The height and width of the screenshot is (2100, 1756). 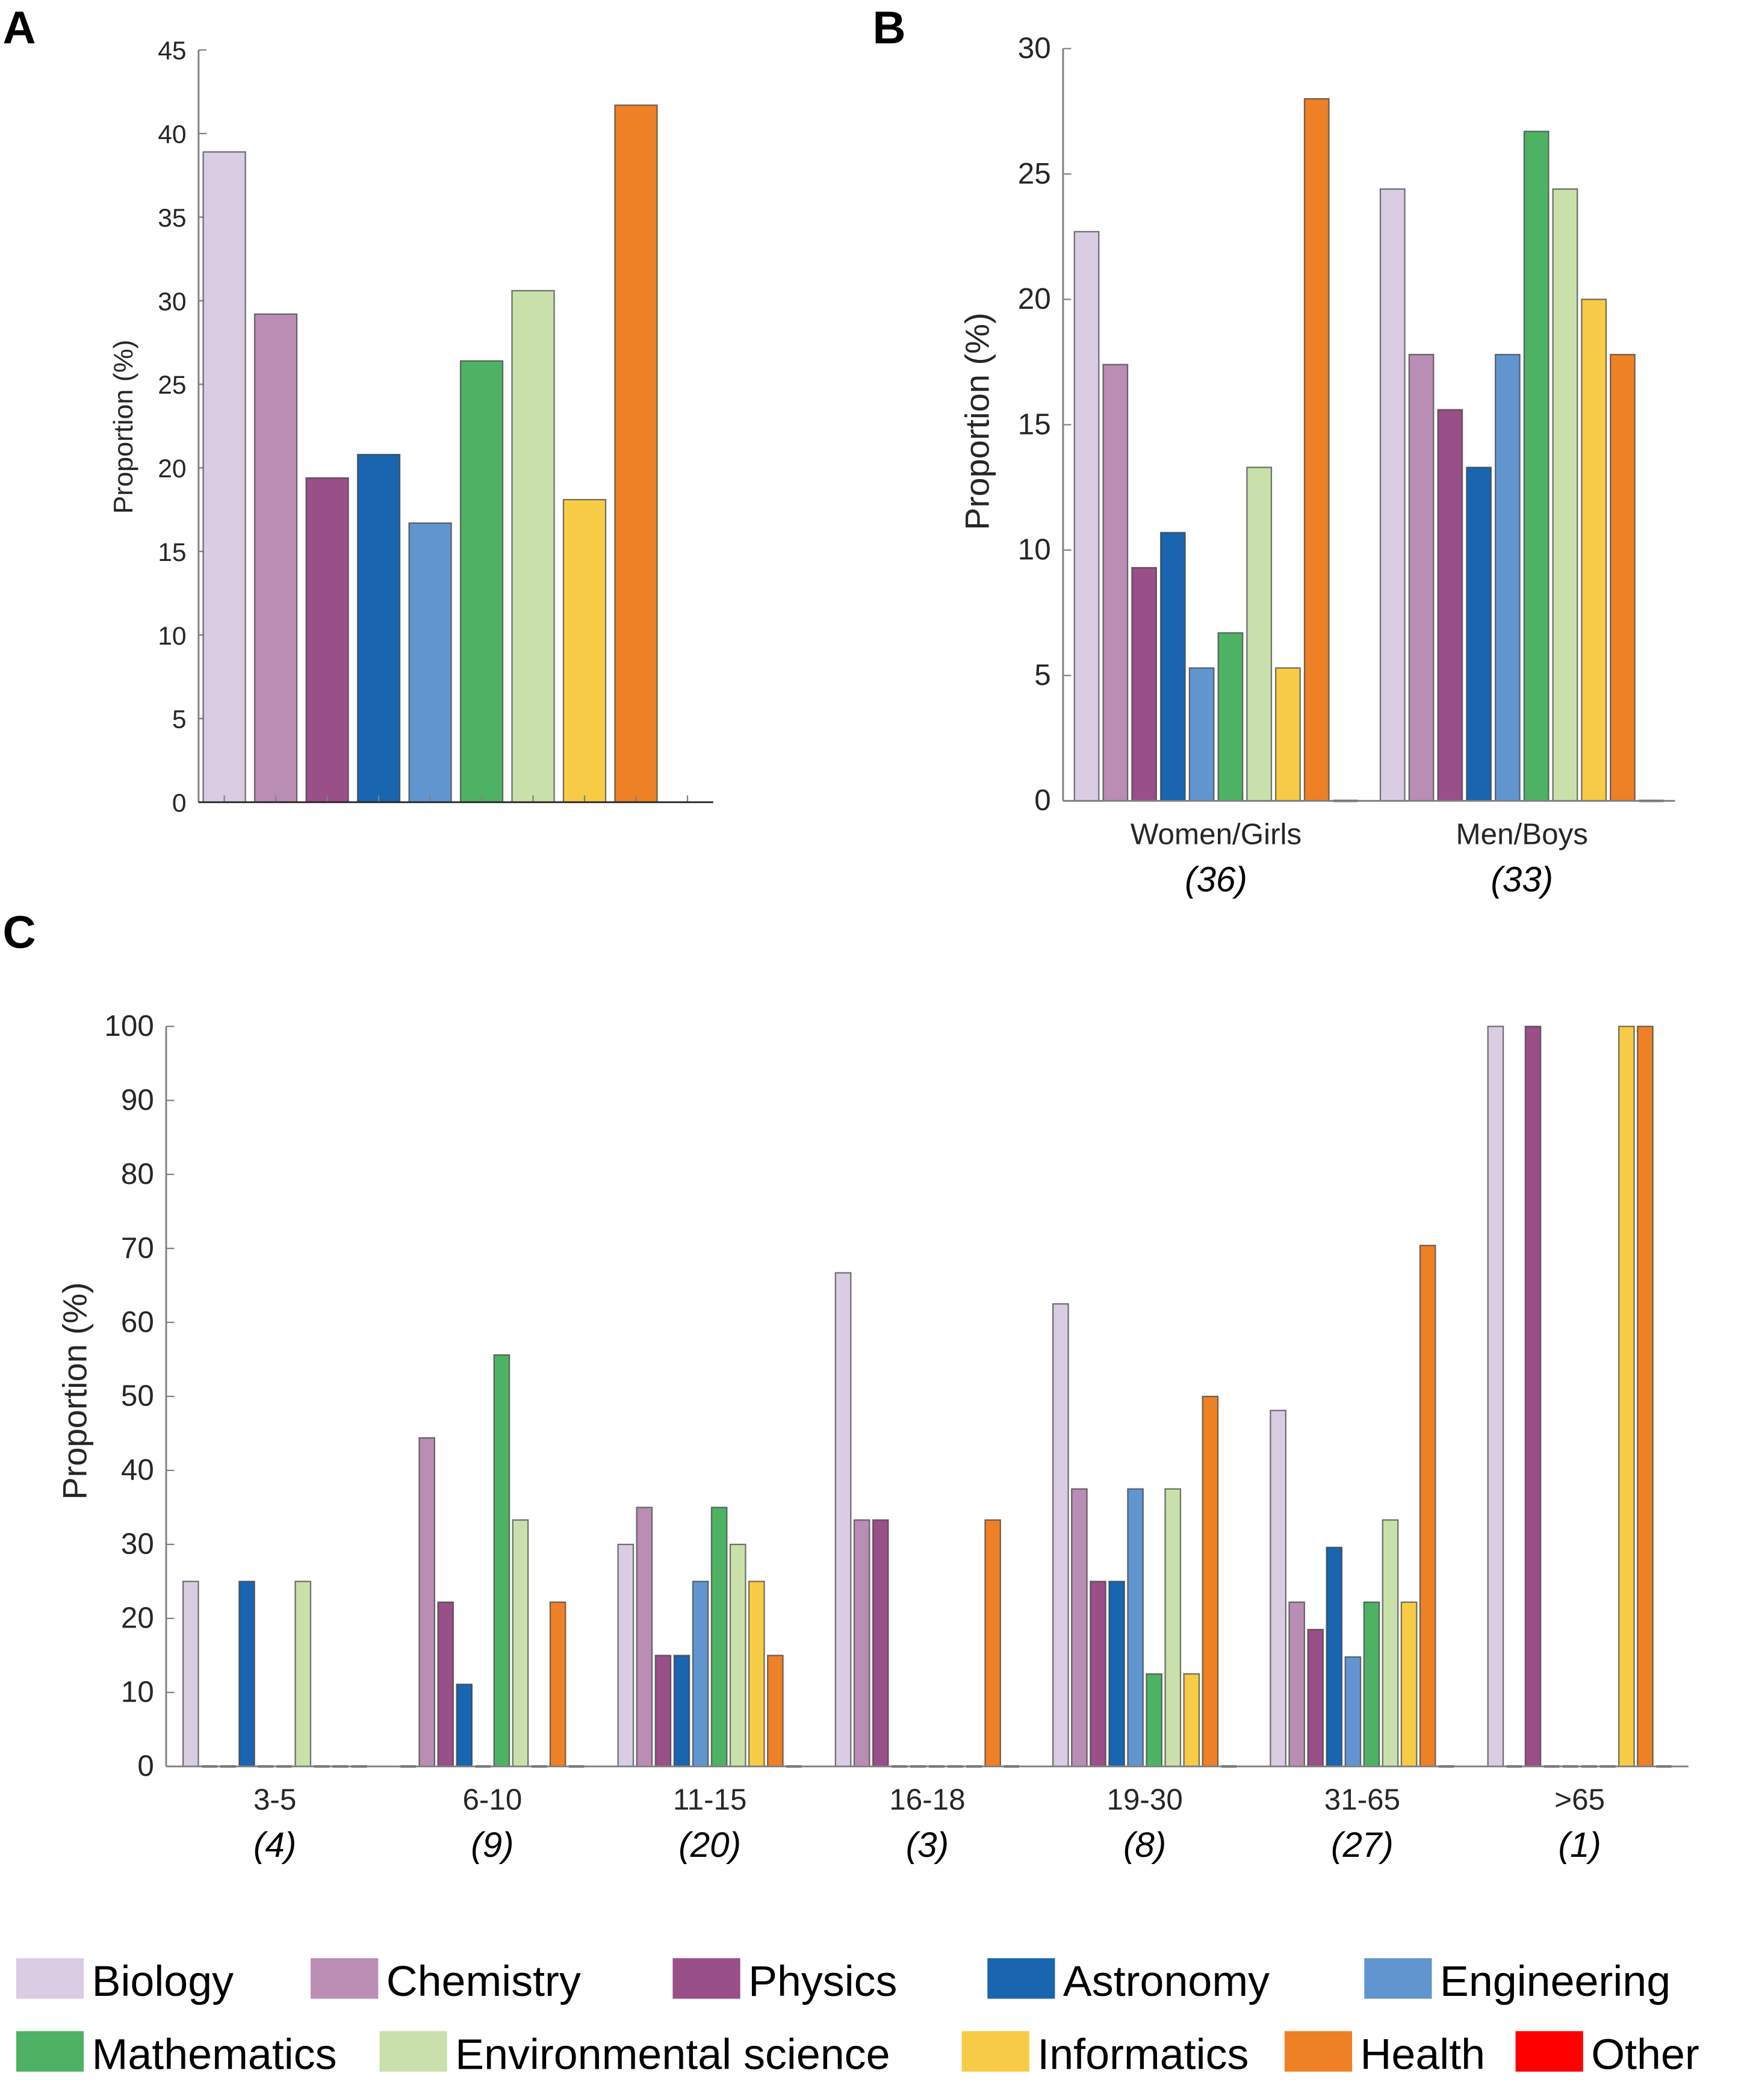 I want to click on bar-11-15-engineering, so click(x=700, y=1674).